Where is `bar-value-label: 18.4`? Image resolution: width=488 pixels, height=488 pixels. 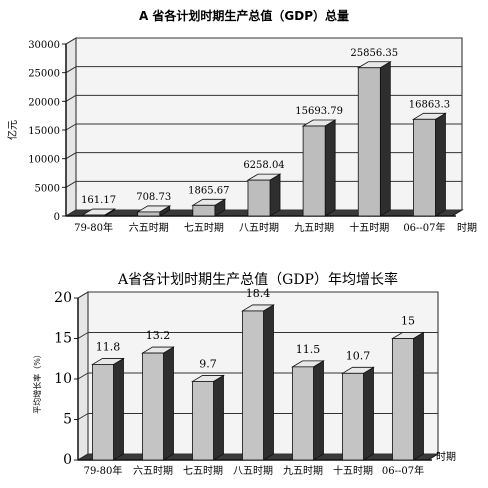
bar-value-label: 18.4 is located at coordinates (258, 293).